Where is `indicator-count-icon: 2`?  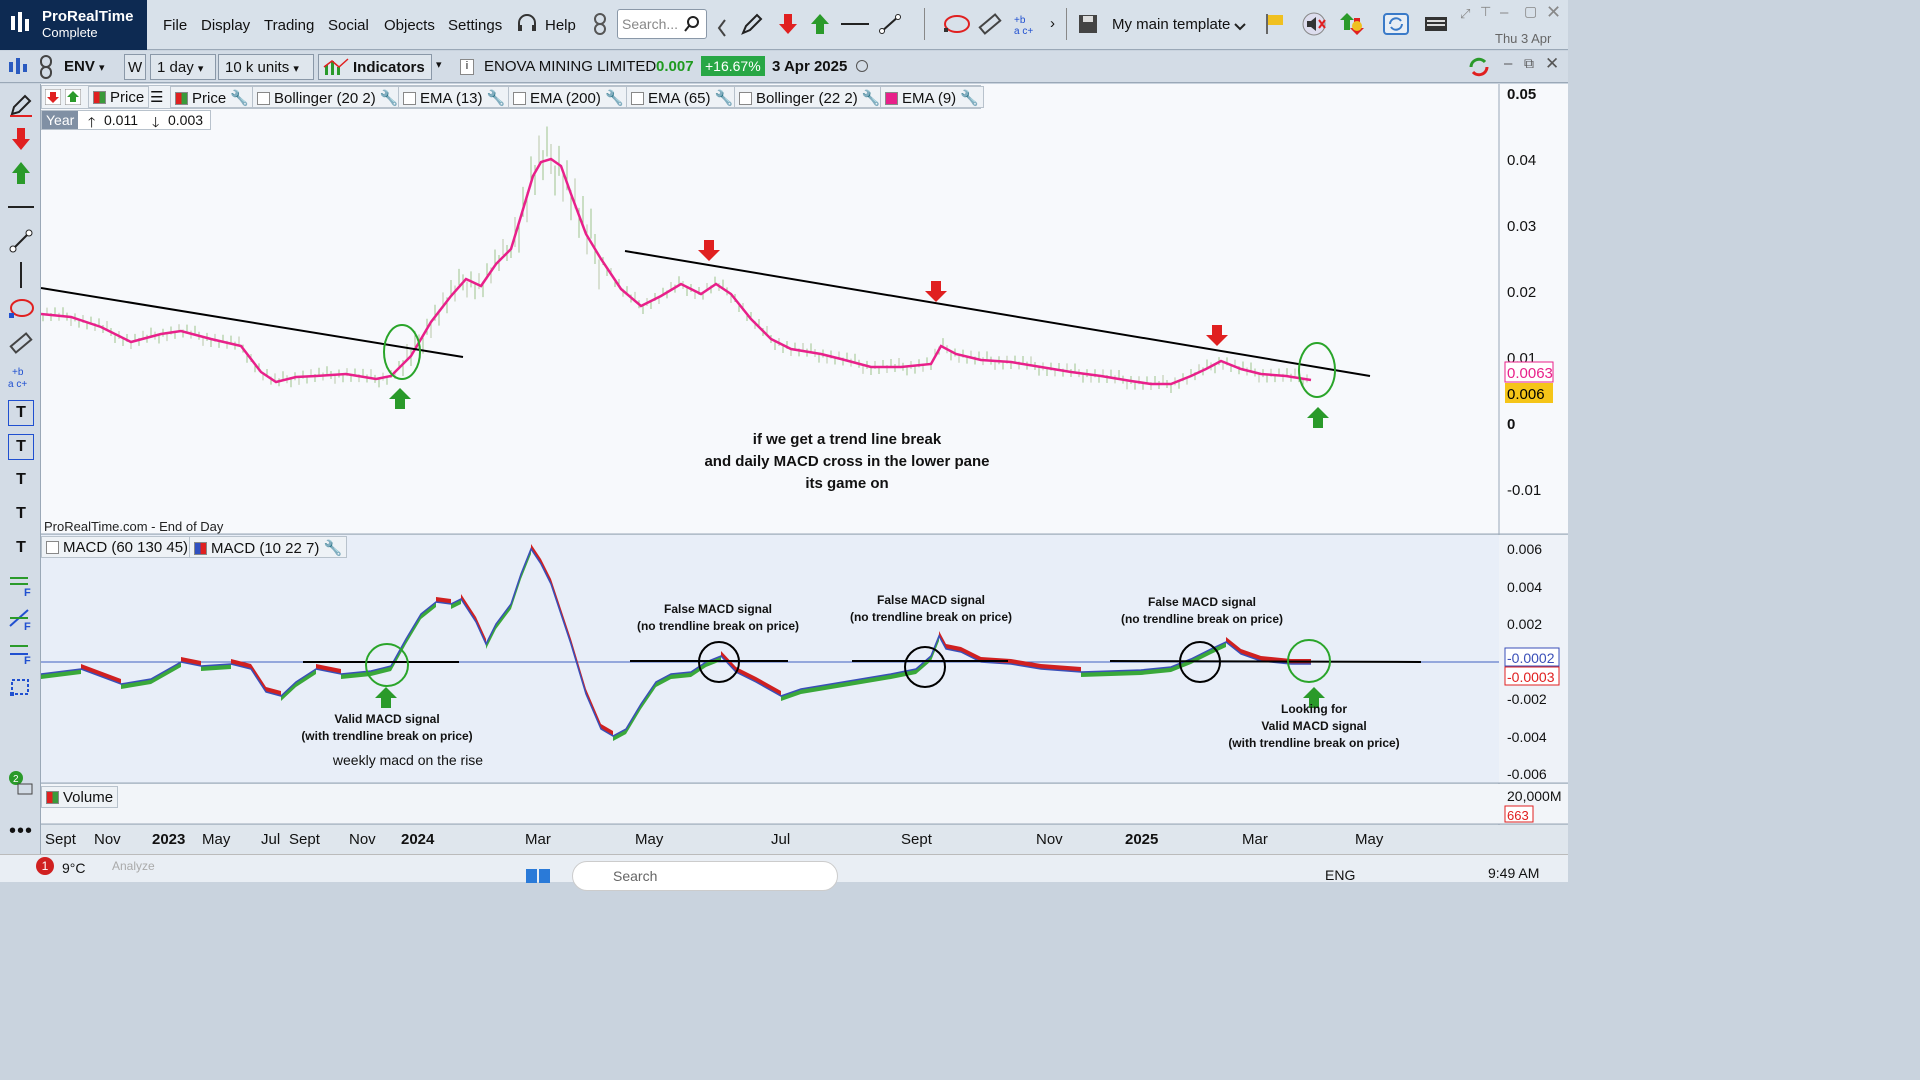
indicator-count-icon: 2 is located at coordinates (21, 783).